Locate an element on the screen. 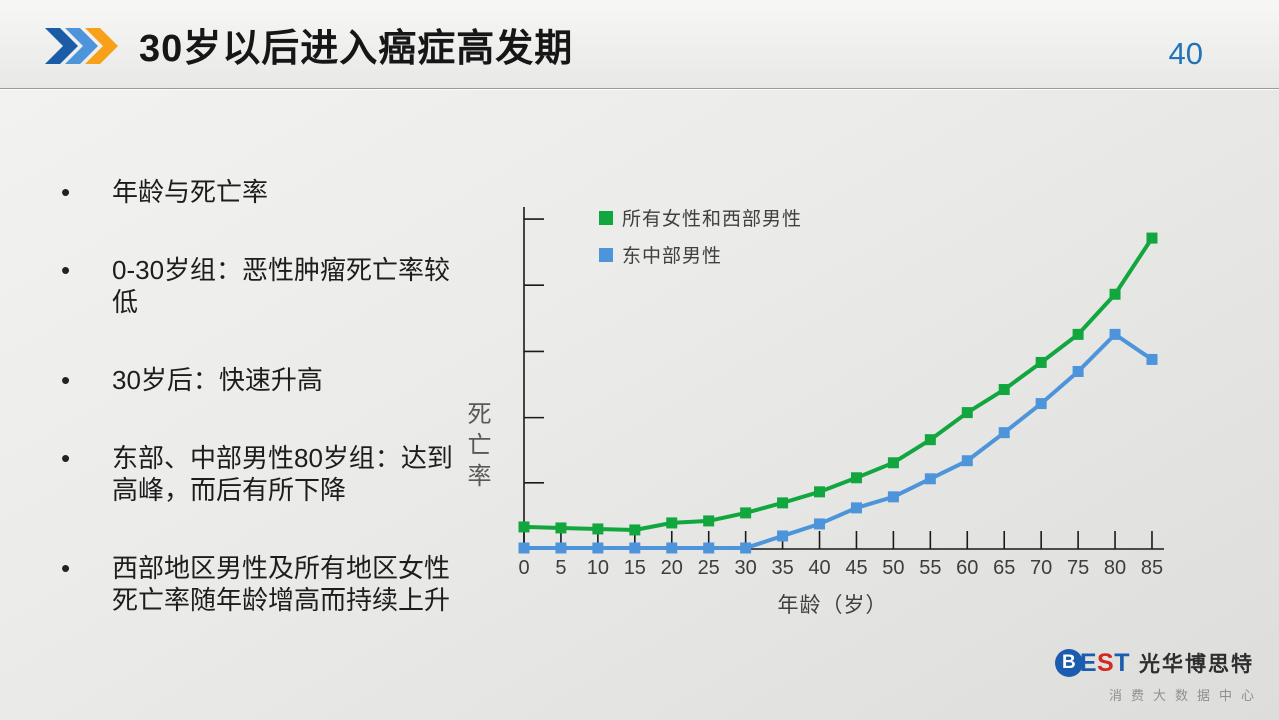  bullet-text: 东部、中部男性80岁组：达到高峰，而后有所下降 is located at coordinates (282, 474).